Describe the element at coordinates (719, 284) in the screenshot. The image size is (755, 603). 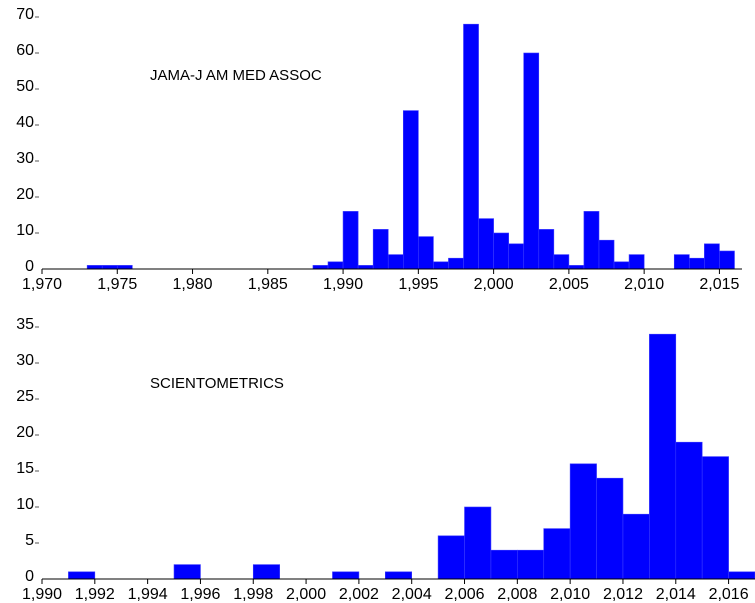
I see `x-tick-label: 2,015` at that location.